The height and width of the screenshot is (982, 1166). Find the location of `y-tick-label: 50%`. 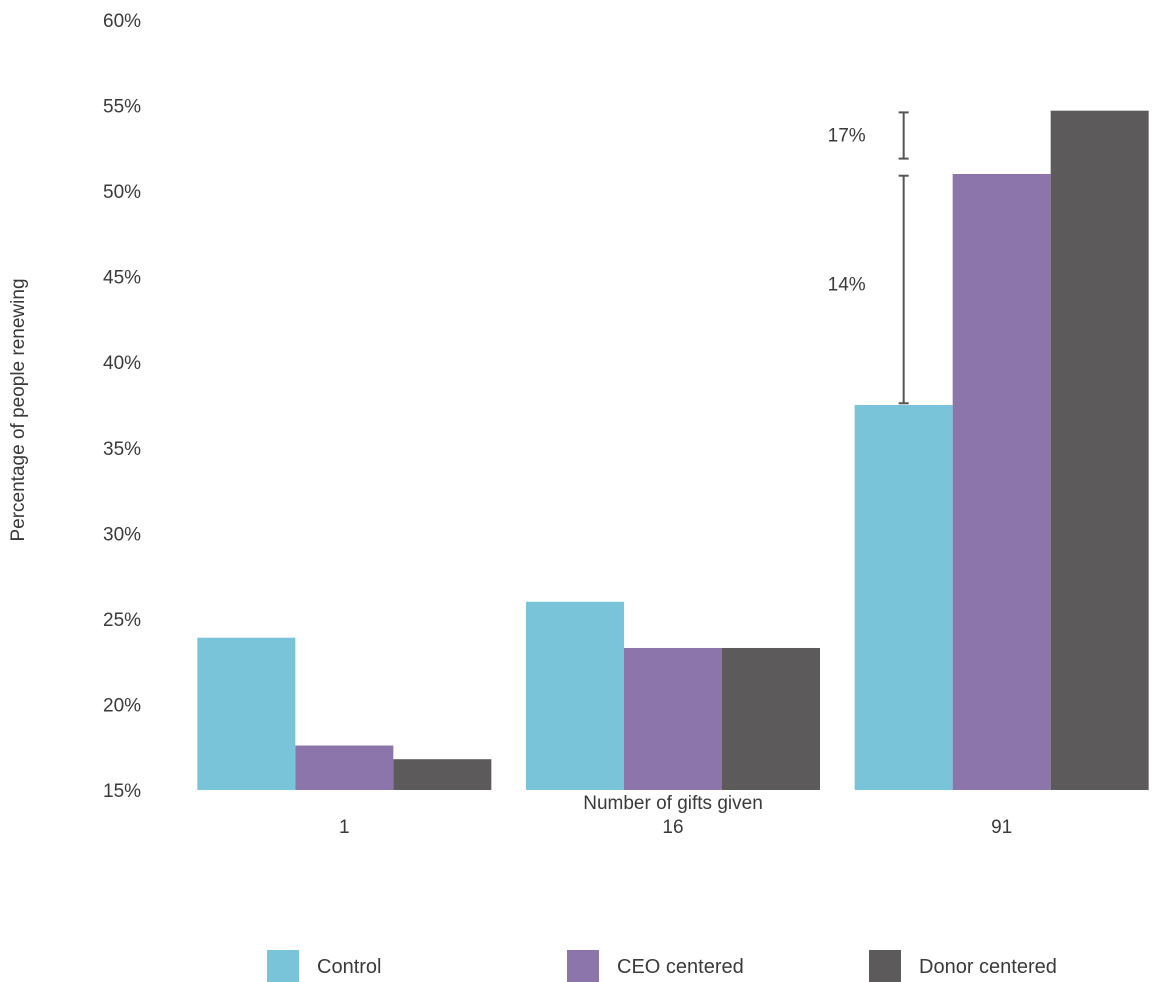

y-tick-label: 50% is located at coordinates (122, 192).